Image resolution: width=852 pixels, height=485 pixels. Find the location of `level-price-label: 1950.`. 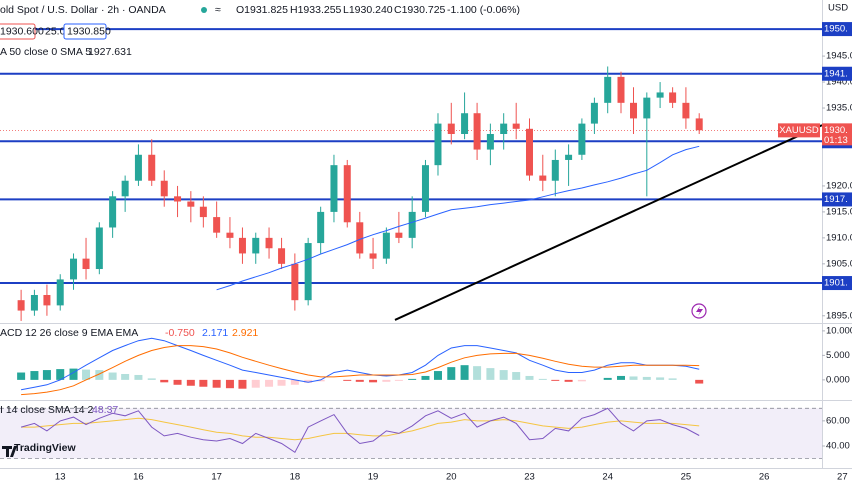

level-price-label: 1950. is located at coordinates (836, 29).